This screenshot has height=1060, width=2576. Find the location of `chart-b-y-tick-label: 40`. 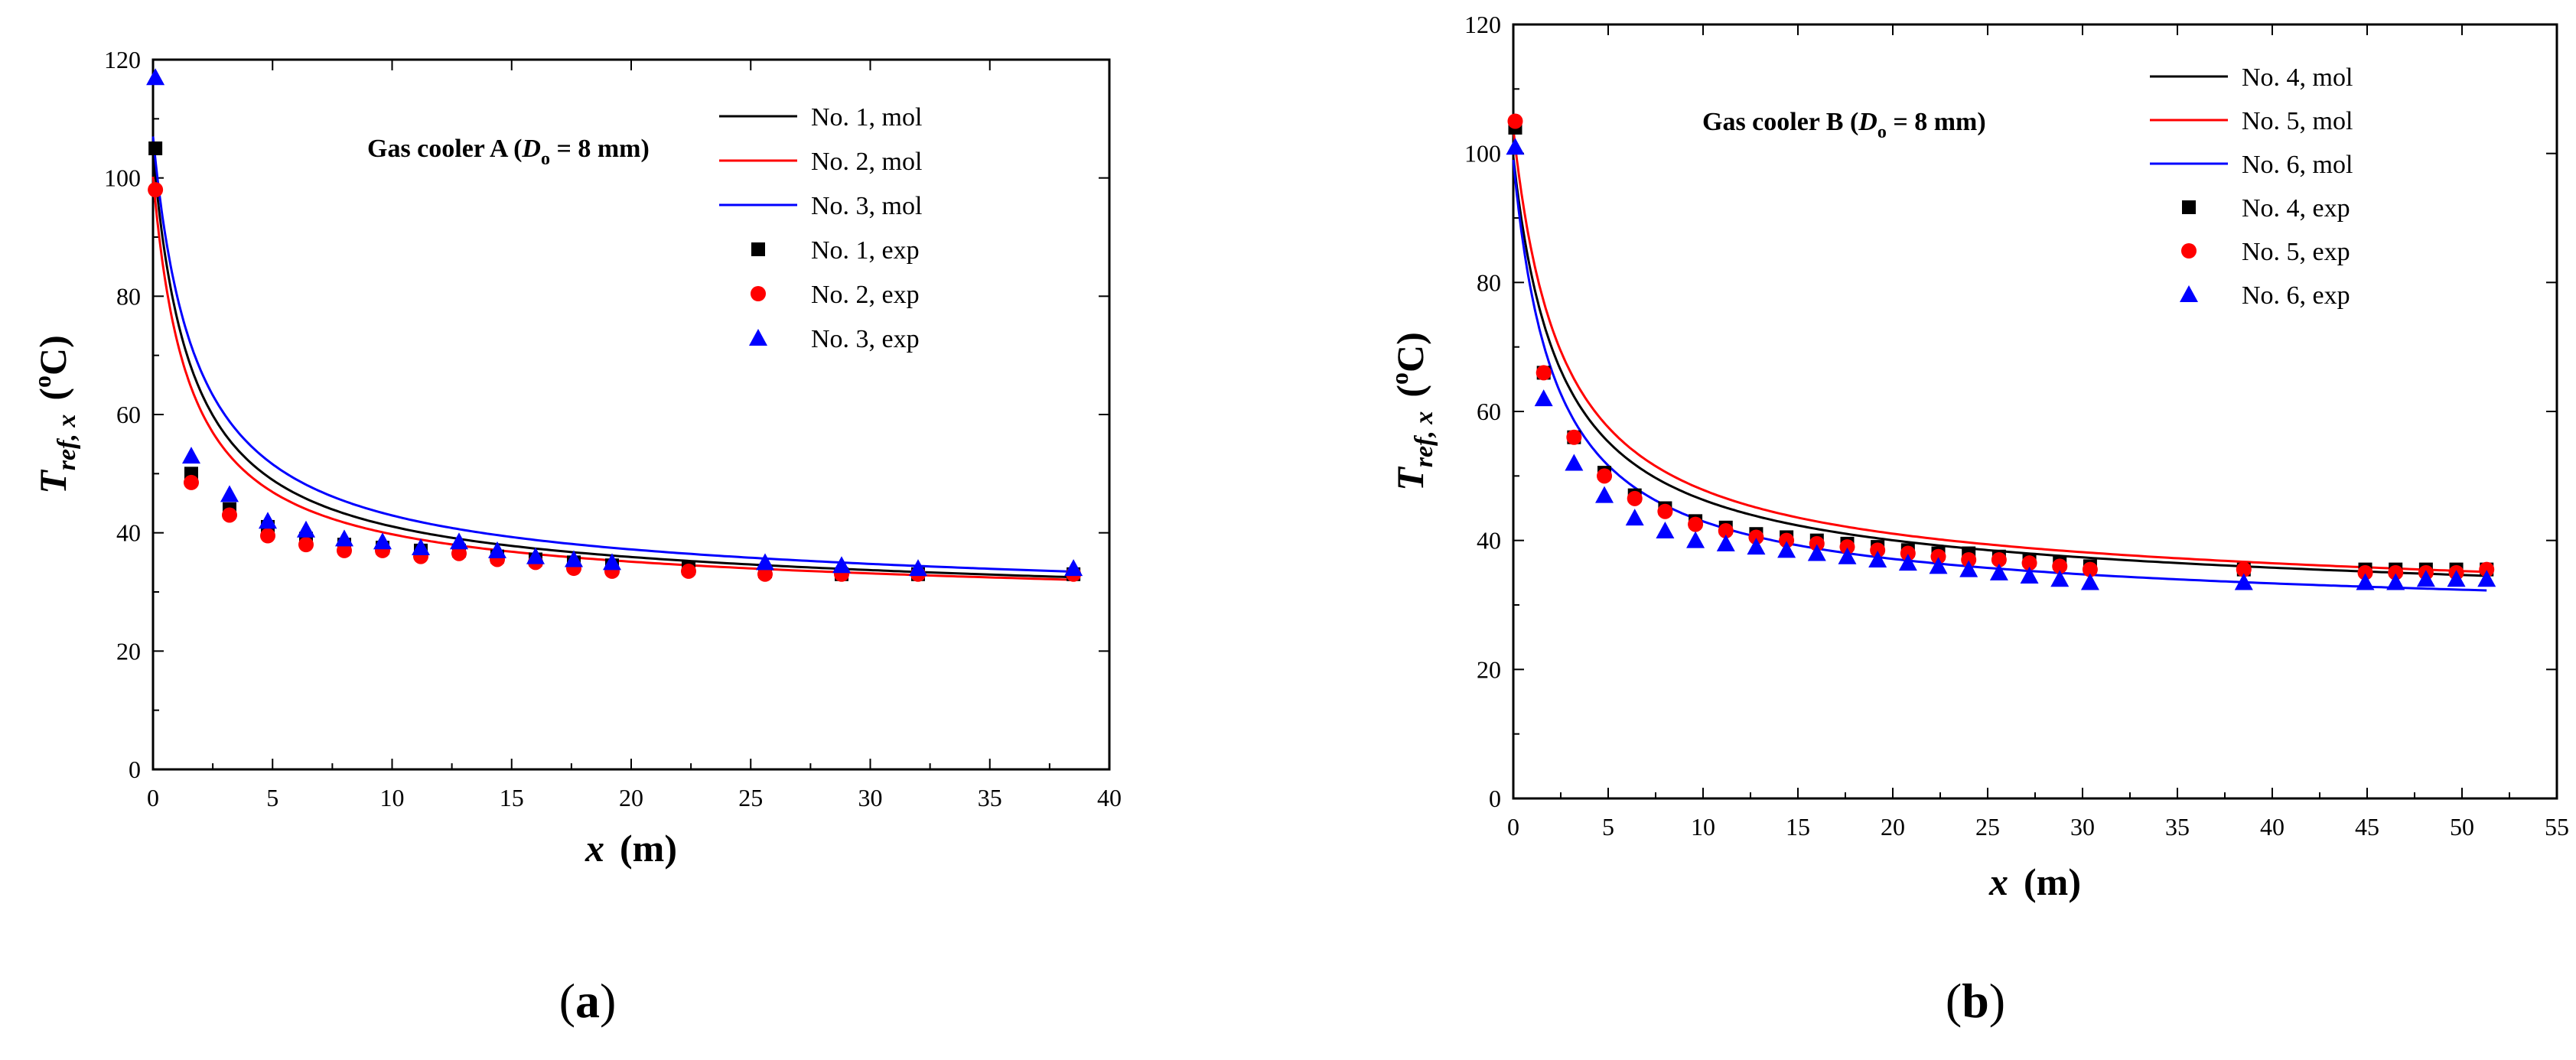

chart-b-y-tick-label: 40 is located at coordinates (1489, 541).